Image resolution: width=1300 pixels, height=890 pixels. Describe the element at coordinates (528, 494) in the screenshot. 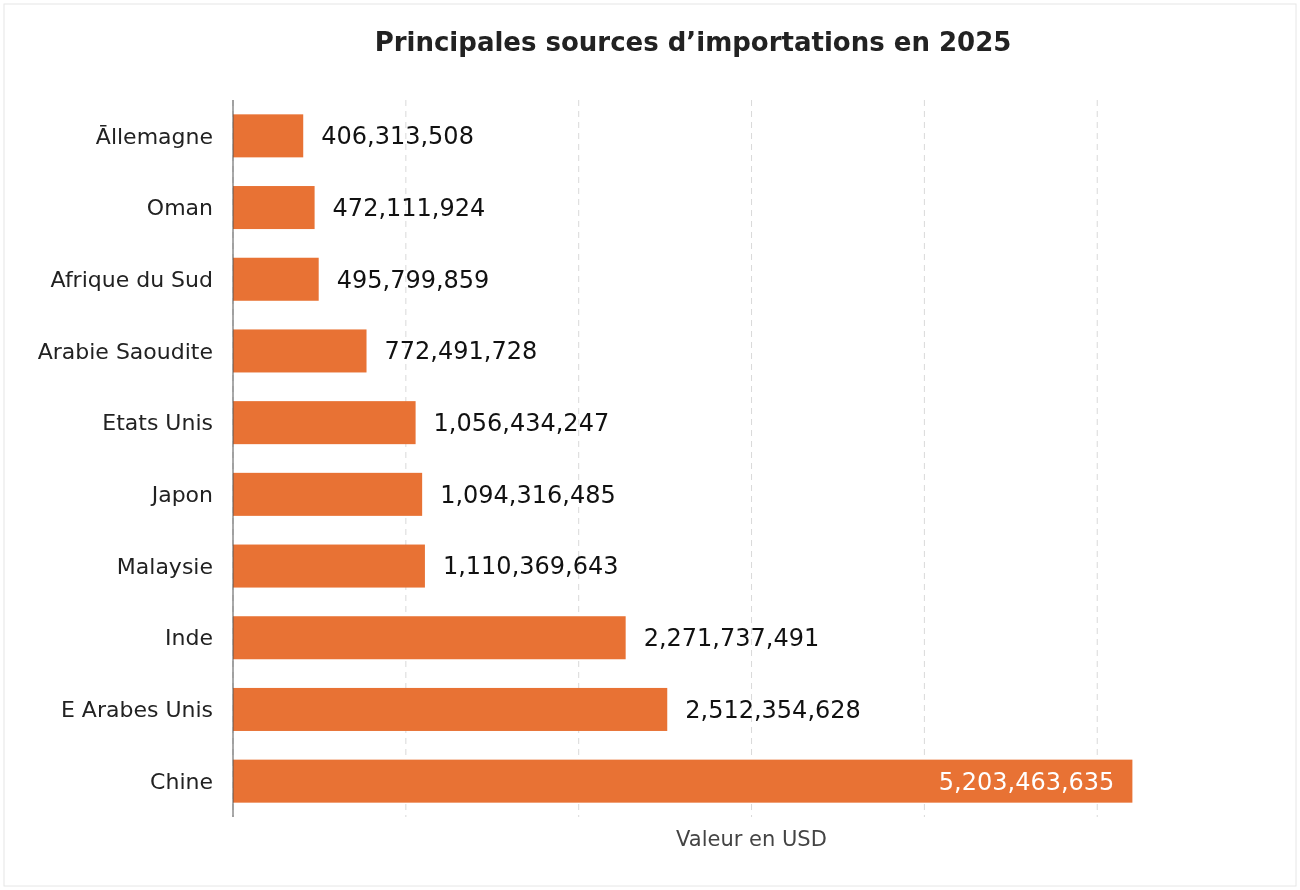

I see `data-label: 1,094,316,485` at that location.